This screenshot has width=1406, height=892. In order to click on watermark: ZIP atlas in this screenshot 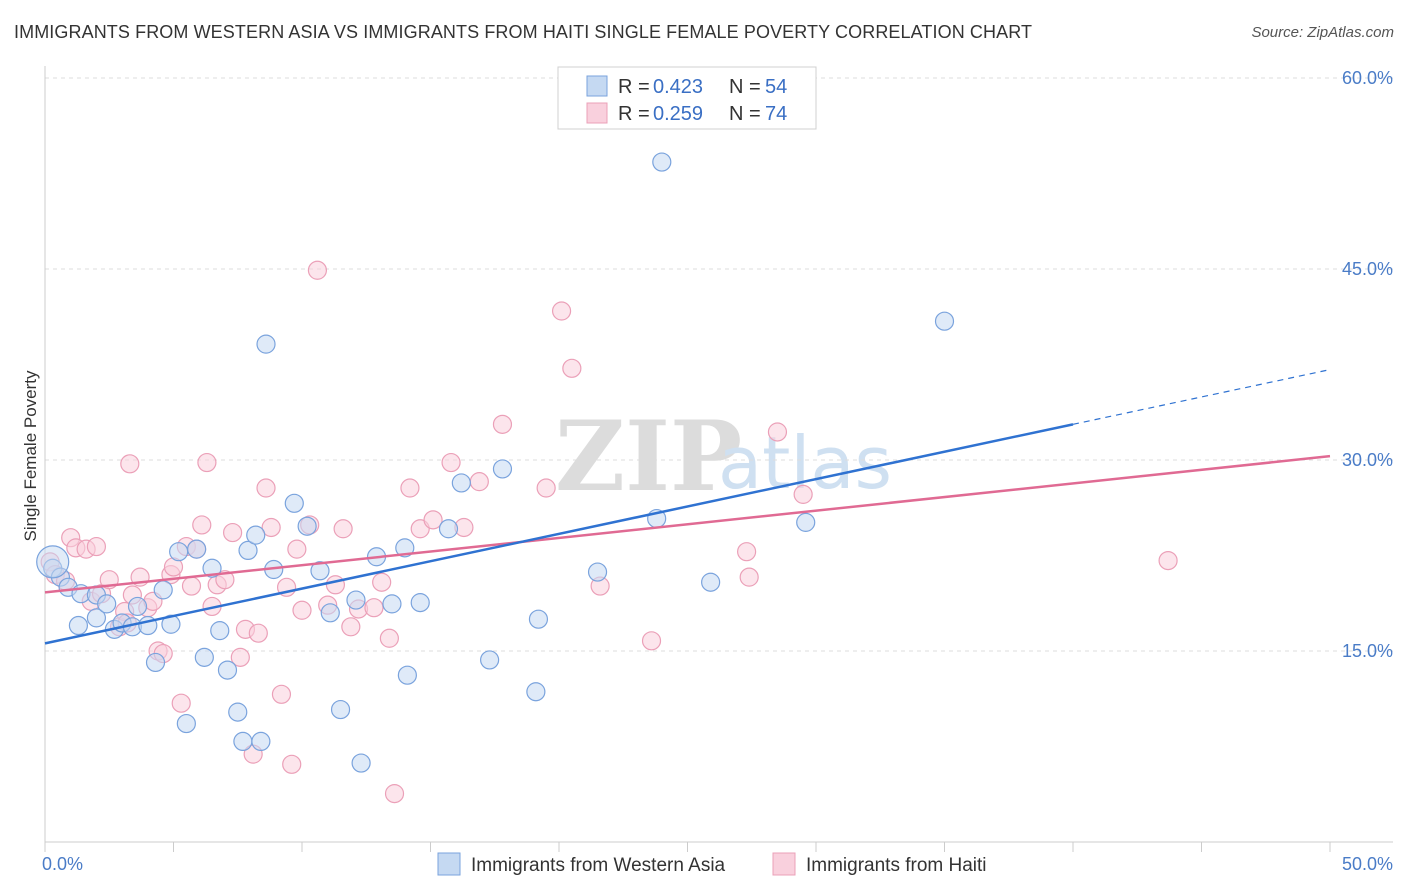, I will do `click(723, 456)`.